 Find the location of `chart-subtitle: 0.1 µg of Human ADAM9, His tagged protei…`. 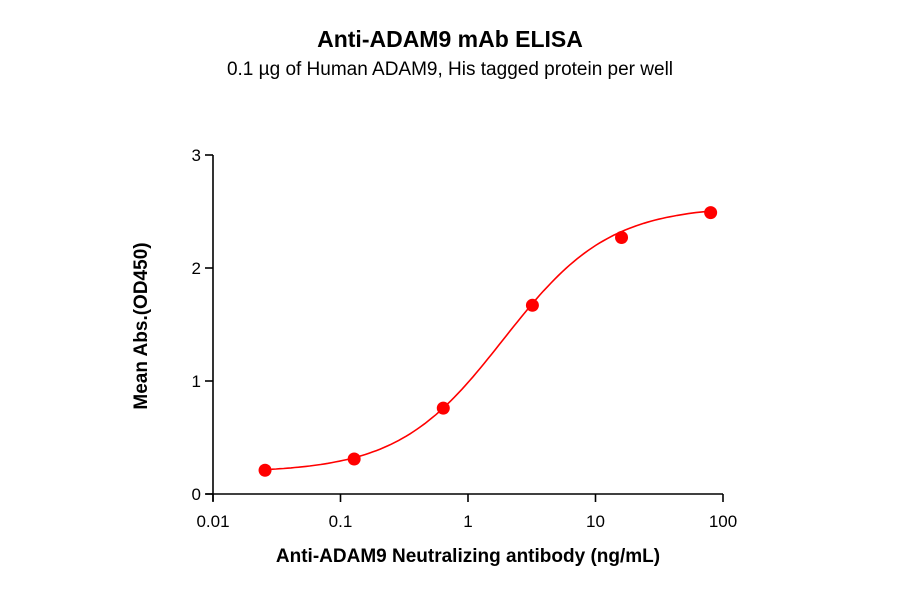

chart-subtitle: 0.1 µg of Human ADAM9, His tagged protei… is located at coordinates (450, 69).